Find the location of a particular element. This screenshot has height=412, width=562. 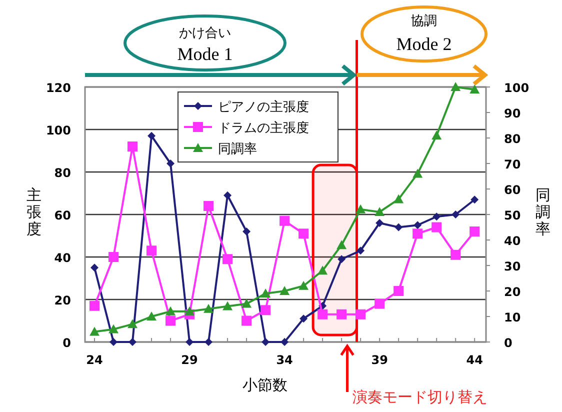

y2-tick-label: 90 is located at coordinates (512, 113).